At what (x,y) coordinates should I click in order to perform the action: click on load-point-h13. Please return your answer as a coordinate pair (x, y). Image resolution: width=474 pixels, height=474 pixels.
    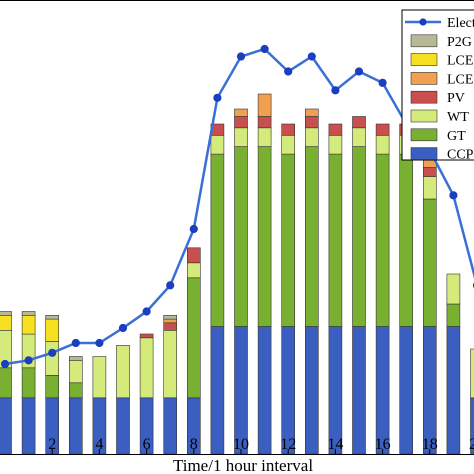
    Looking at the image, I should click on (311, 56).